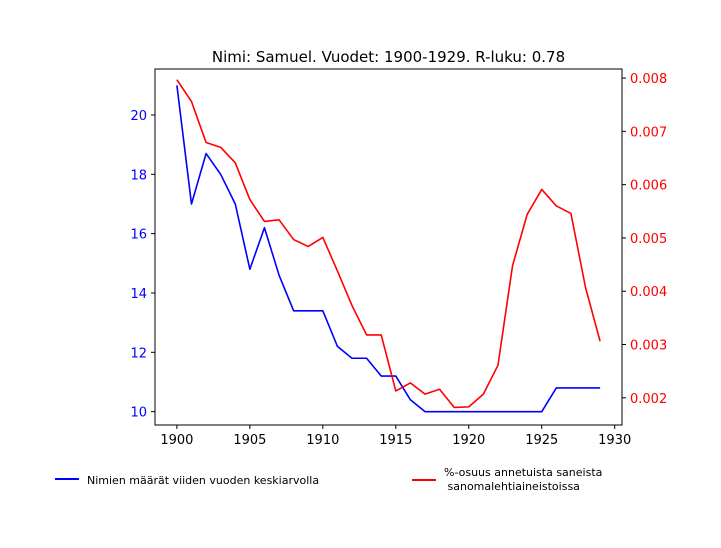 The height and width of the screenshot is (548, 721). What do you see at coordinates (395, 440) in the screenshot?
I see `x-tick-label: 1915` at bounding box center [395, 440].